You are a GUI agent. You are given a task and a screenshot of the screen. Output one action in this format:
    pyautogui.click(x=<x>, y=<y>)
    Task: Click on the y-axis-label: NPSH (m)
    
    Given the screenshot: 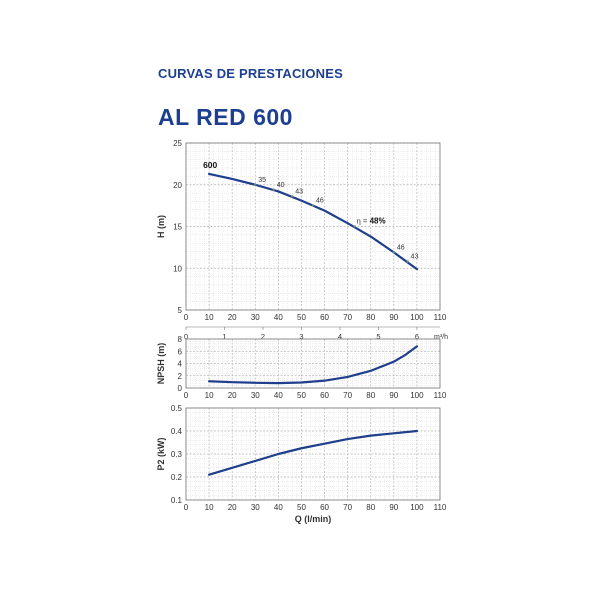 What is the action you would take?
    pyautogui.click(x=161, y=364)
    